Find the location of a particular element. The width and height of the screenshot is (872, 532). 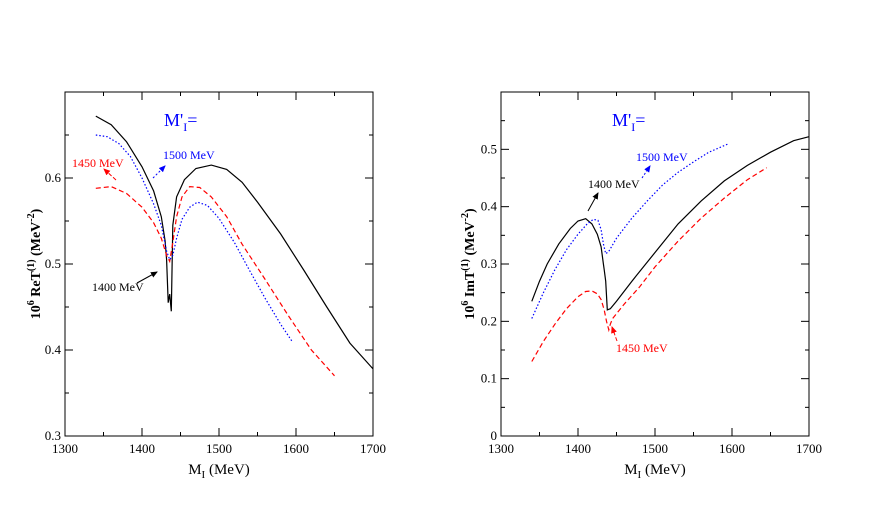

right-x-axis-label: MI (MeV) is located at coordinates (655, 471).